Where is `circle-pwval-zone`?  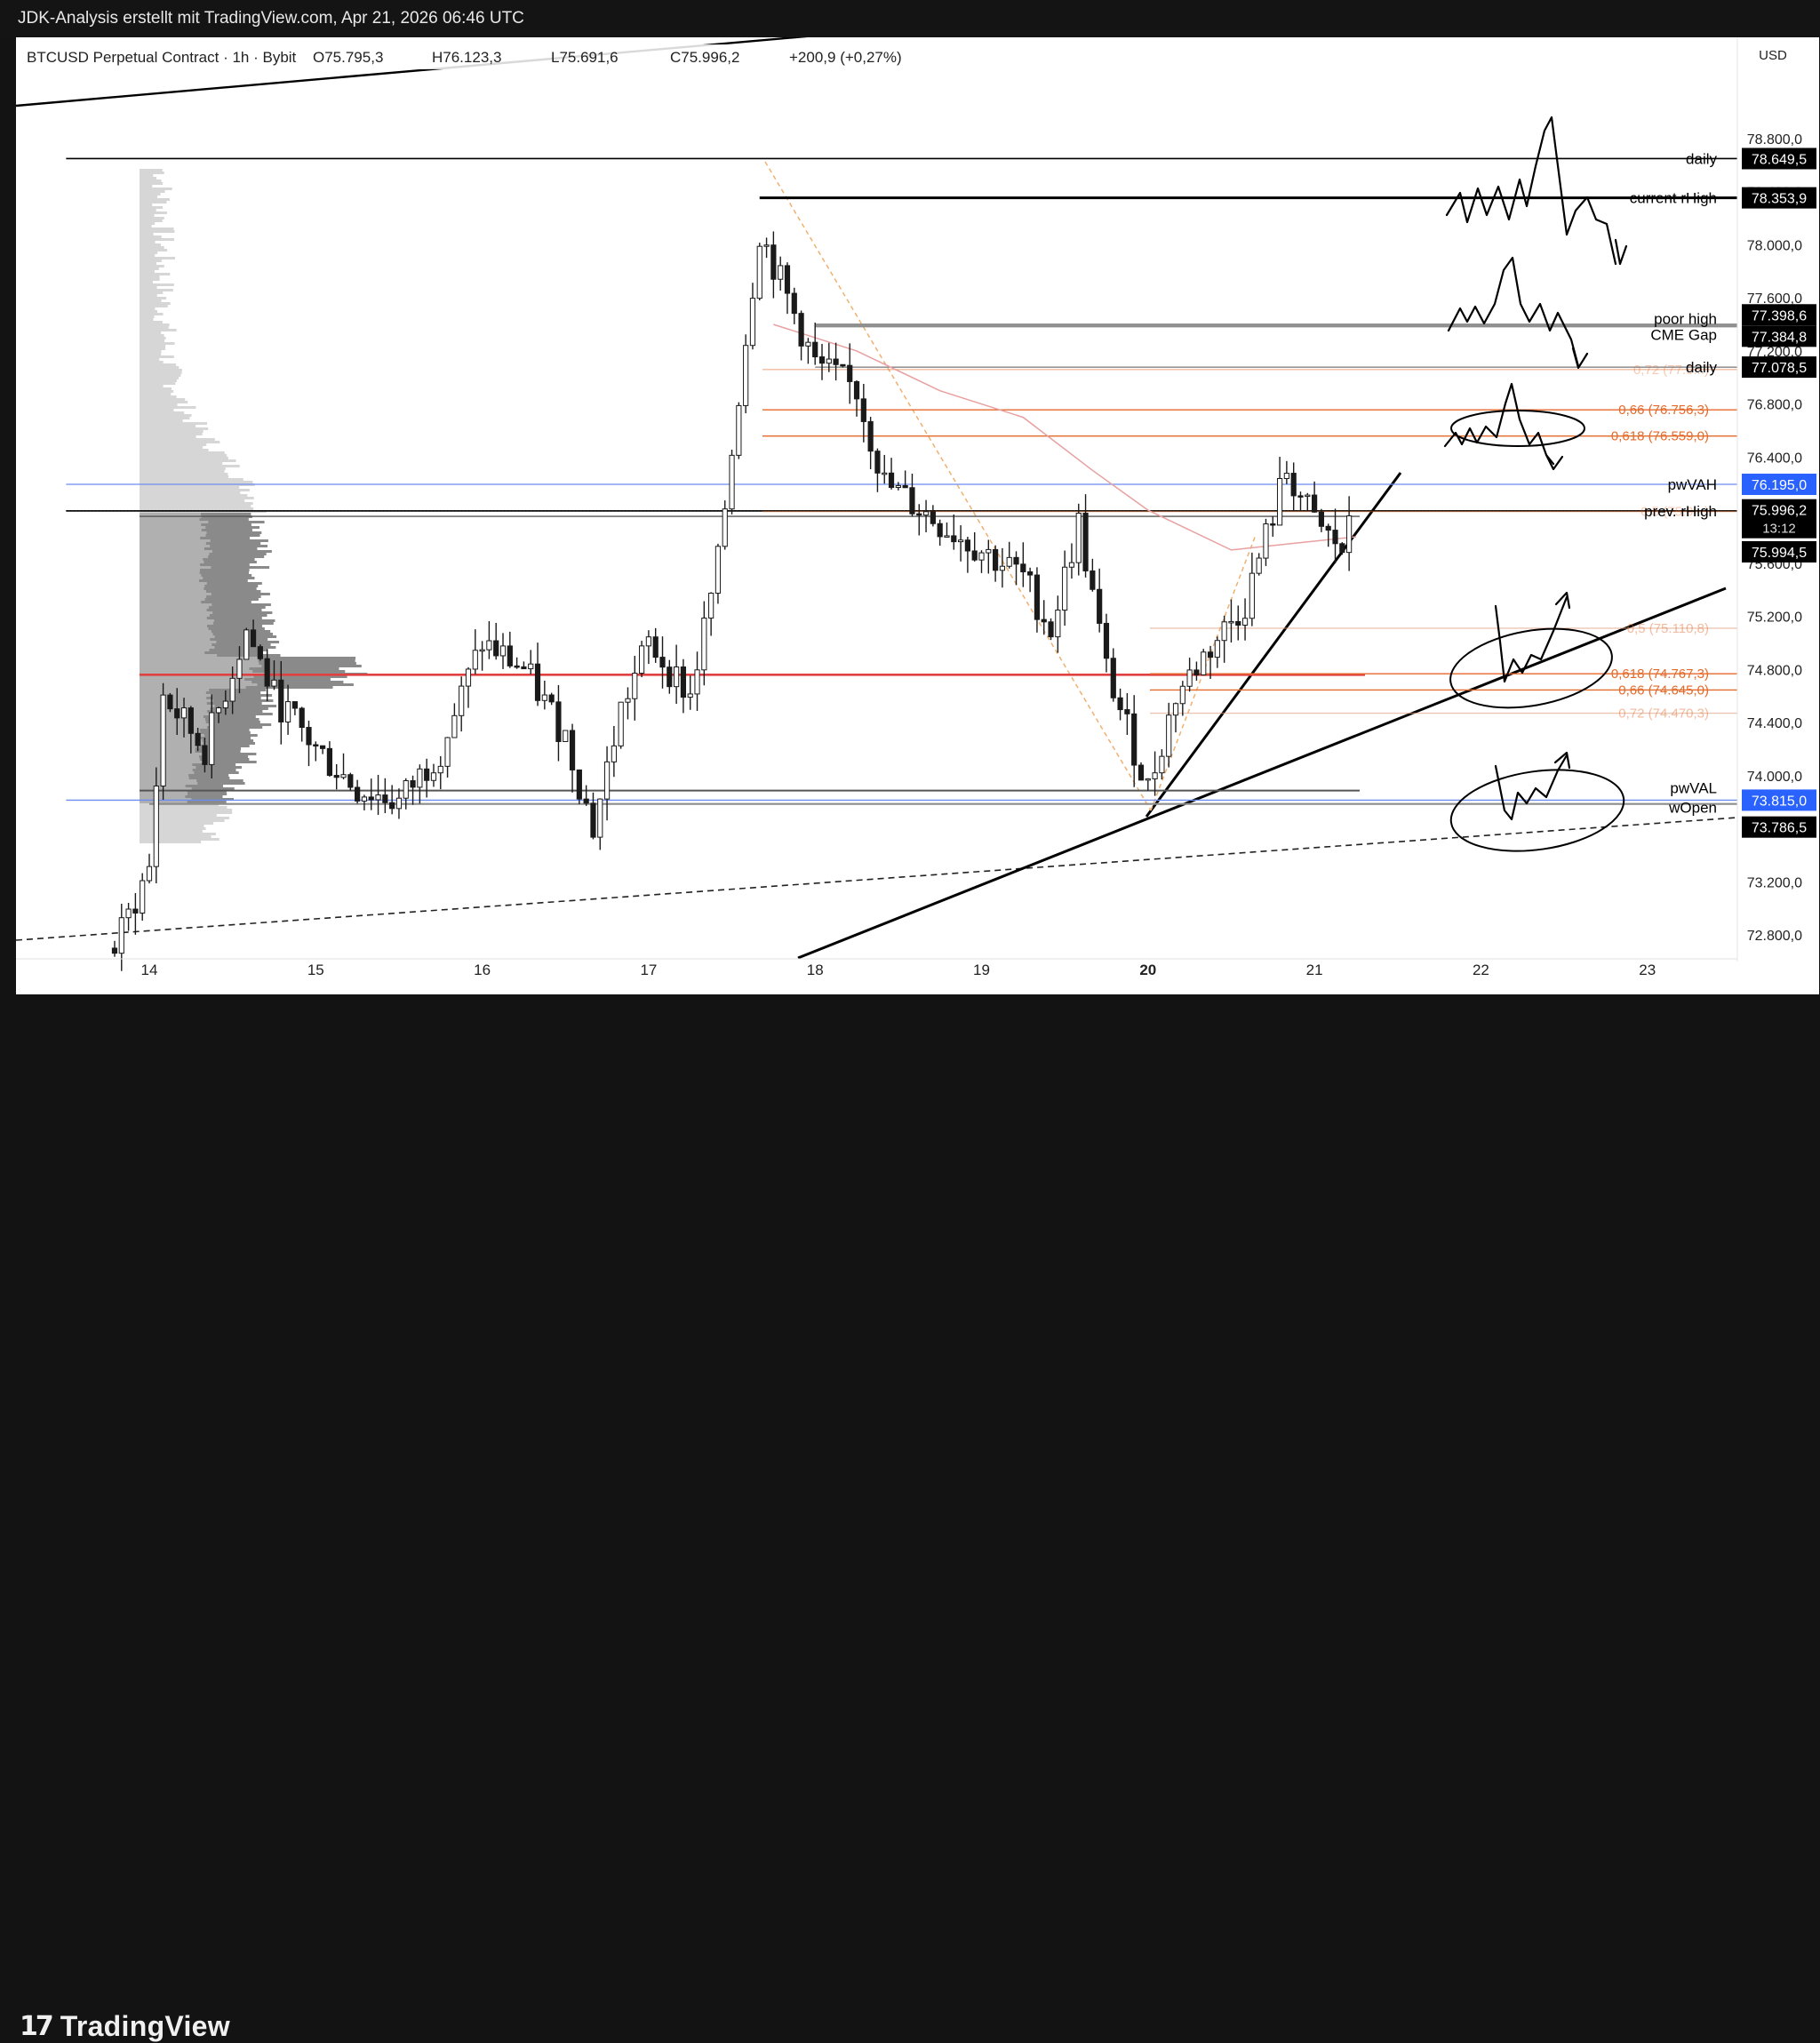 circle-pwval-zone is located at coordinates (1537, 810).